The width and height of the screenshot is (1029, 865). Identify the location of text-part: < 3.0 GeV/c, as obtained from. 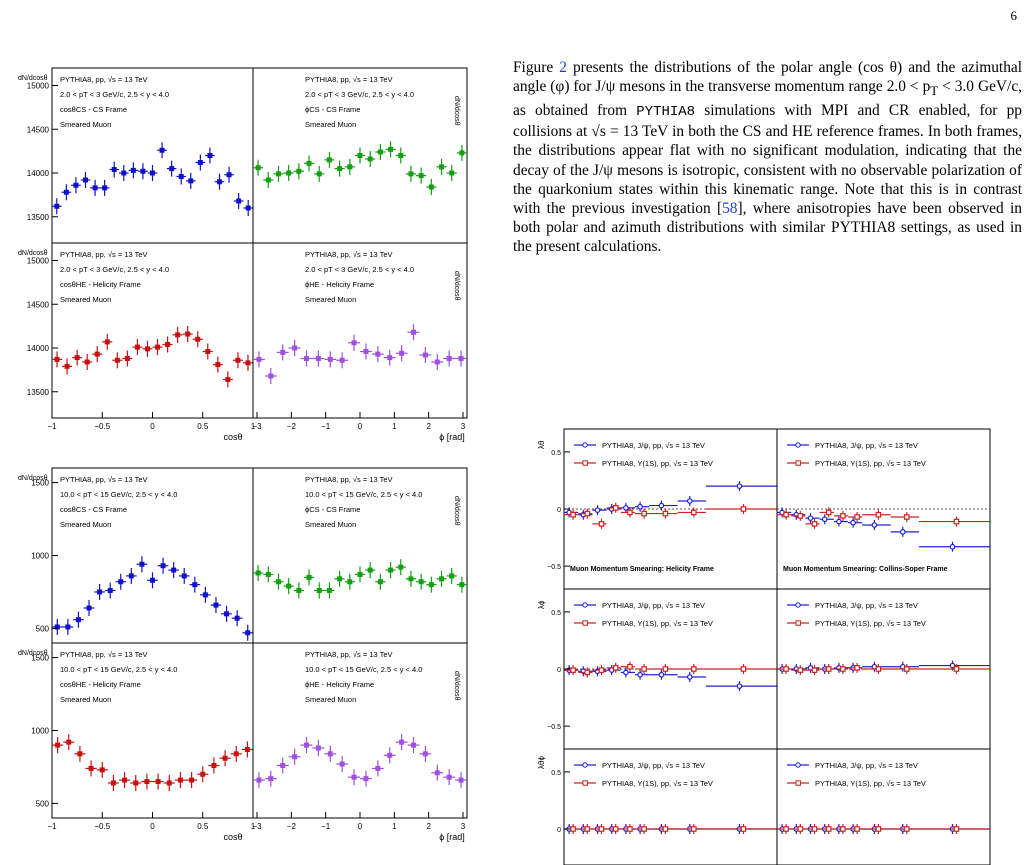
(767, 99).